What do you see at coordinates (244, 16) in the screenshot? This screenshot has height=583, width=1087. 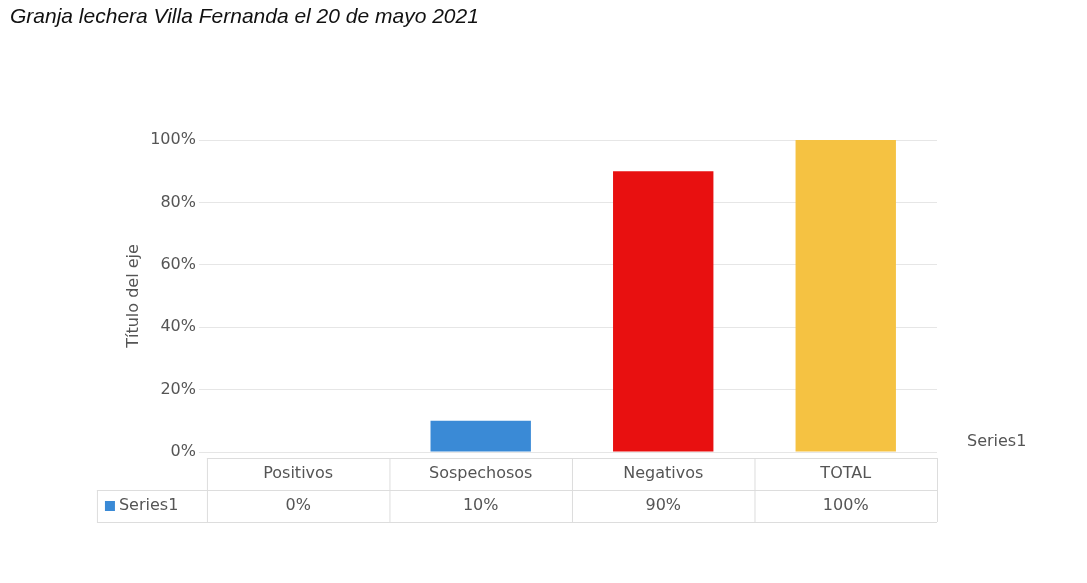 I see `chart-title: Granja lechera Villa Fernanda el 20 de mayo 2021` at bounding box center [244, 16].